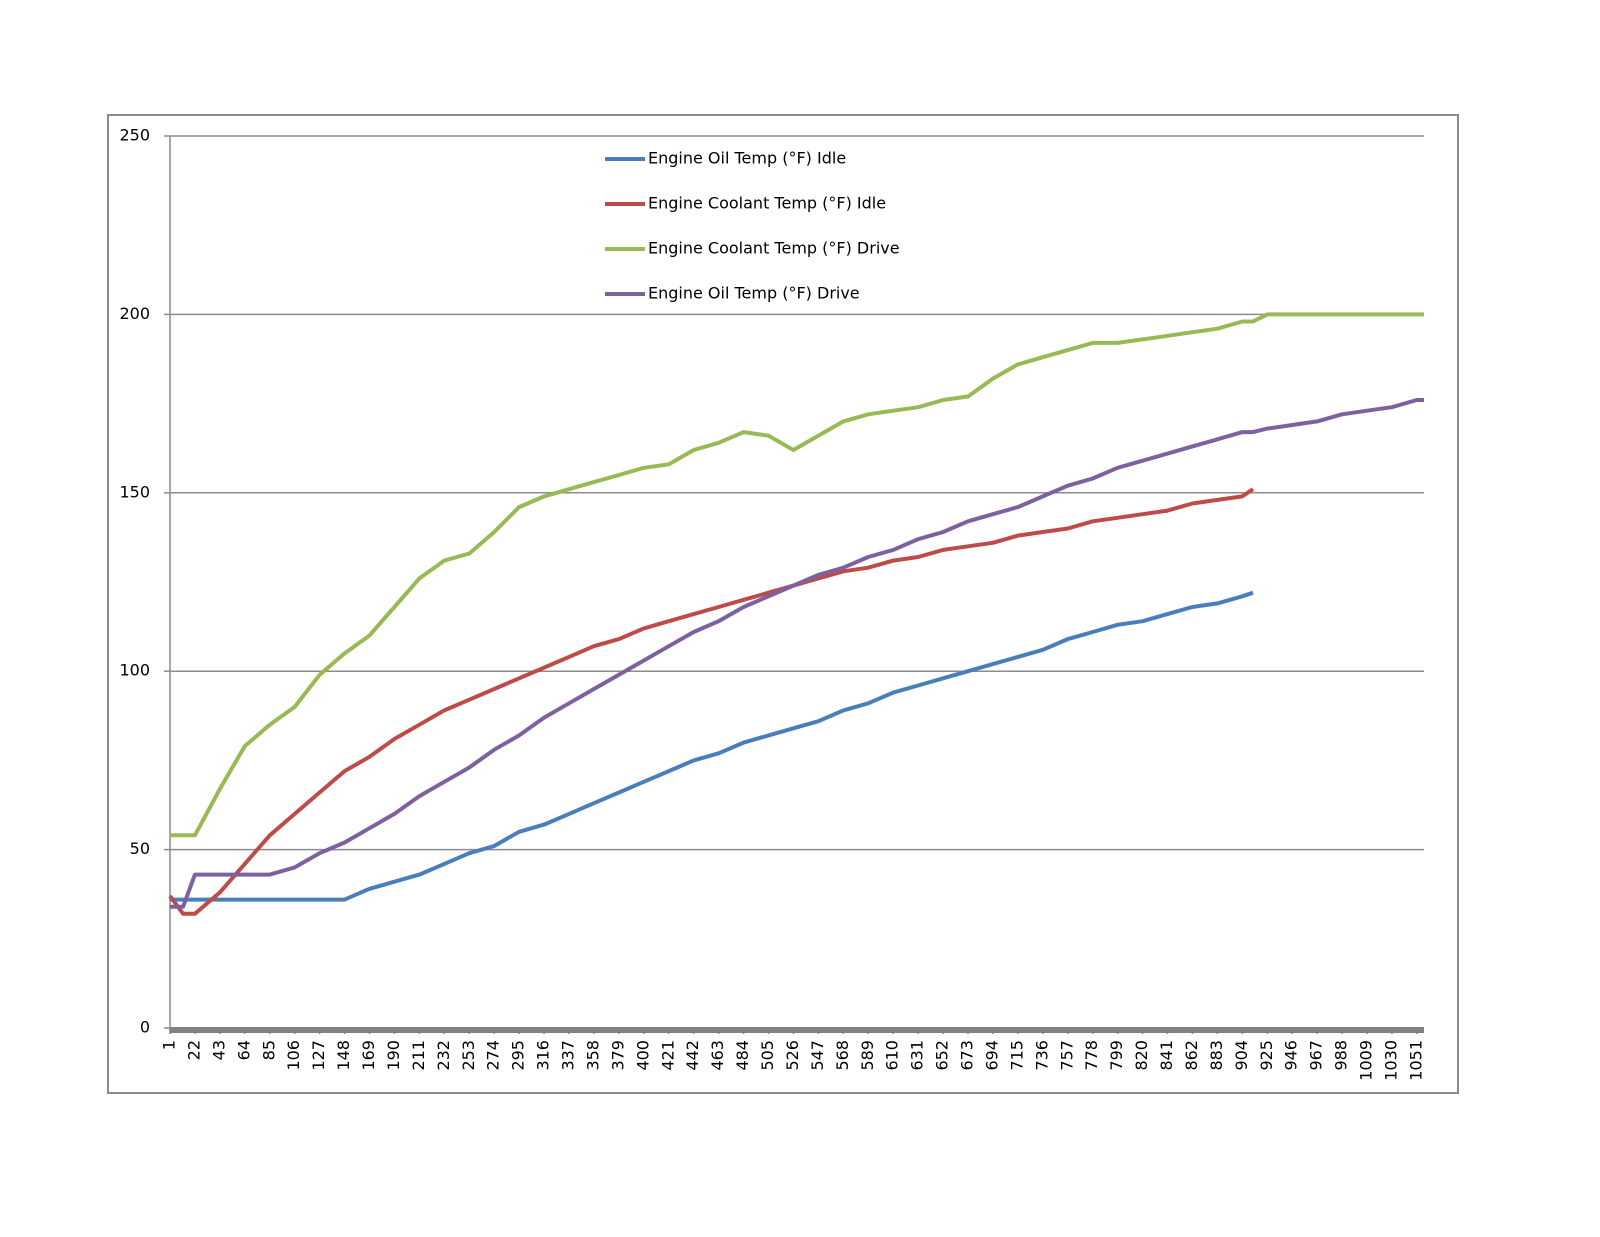 Image resolution: width=1600 pixels, height=1237 pixels. What do you see at coordinates (991, 1055) in the screenshot?
I see `x-tick-label: 694` at bounding box center [991, 1055].